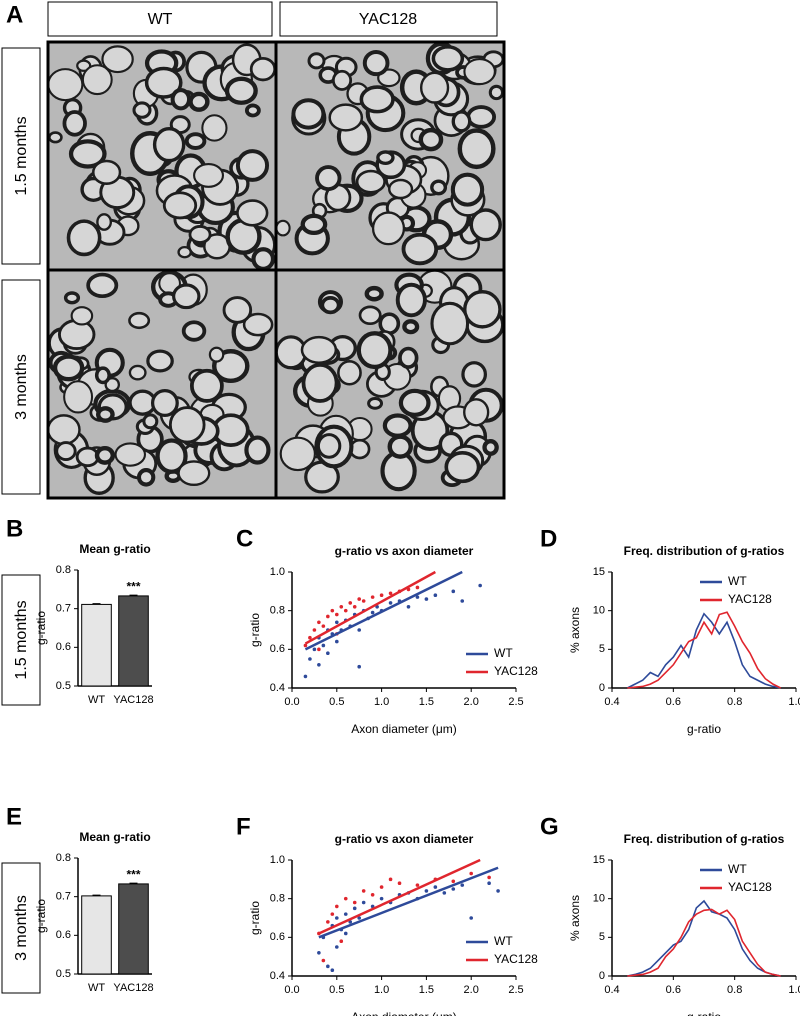 The width and height of the screenshot is (800, 1016). Describe the element at coordinates (404, 839) in the screenshot. I see `chart-title: g-ratio vs axon diameter` at that location.